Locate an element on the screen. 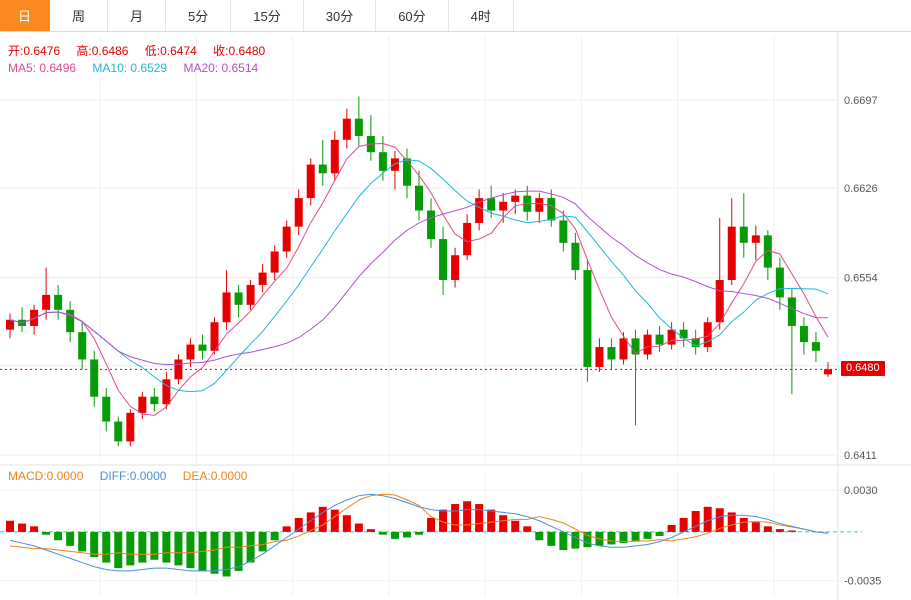 Image resolution: width=911 pixels, height=600 pixels. dea-value-legend: DEA:0.0000 is located at coordinates (215, 476).